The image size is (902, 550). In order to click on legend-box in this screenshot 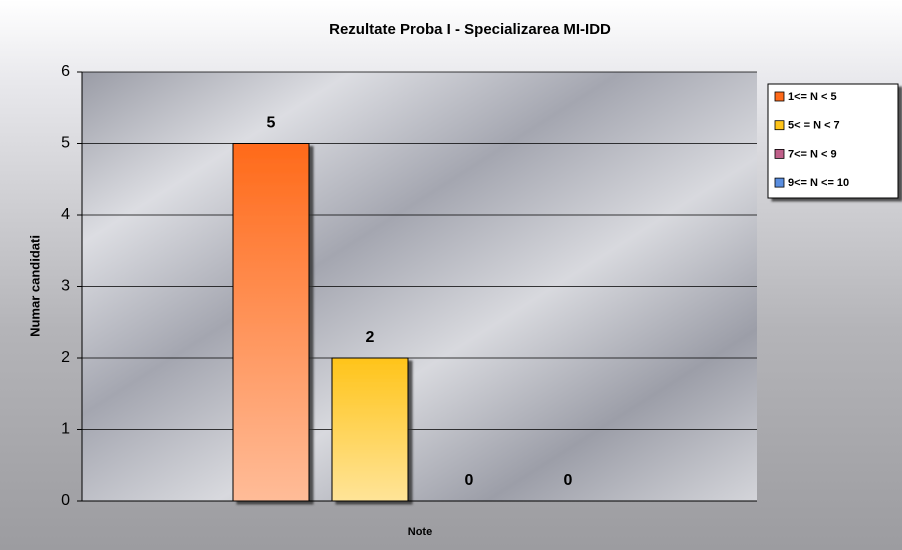, I will do `click(833, 141)`.